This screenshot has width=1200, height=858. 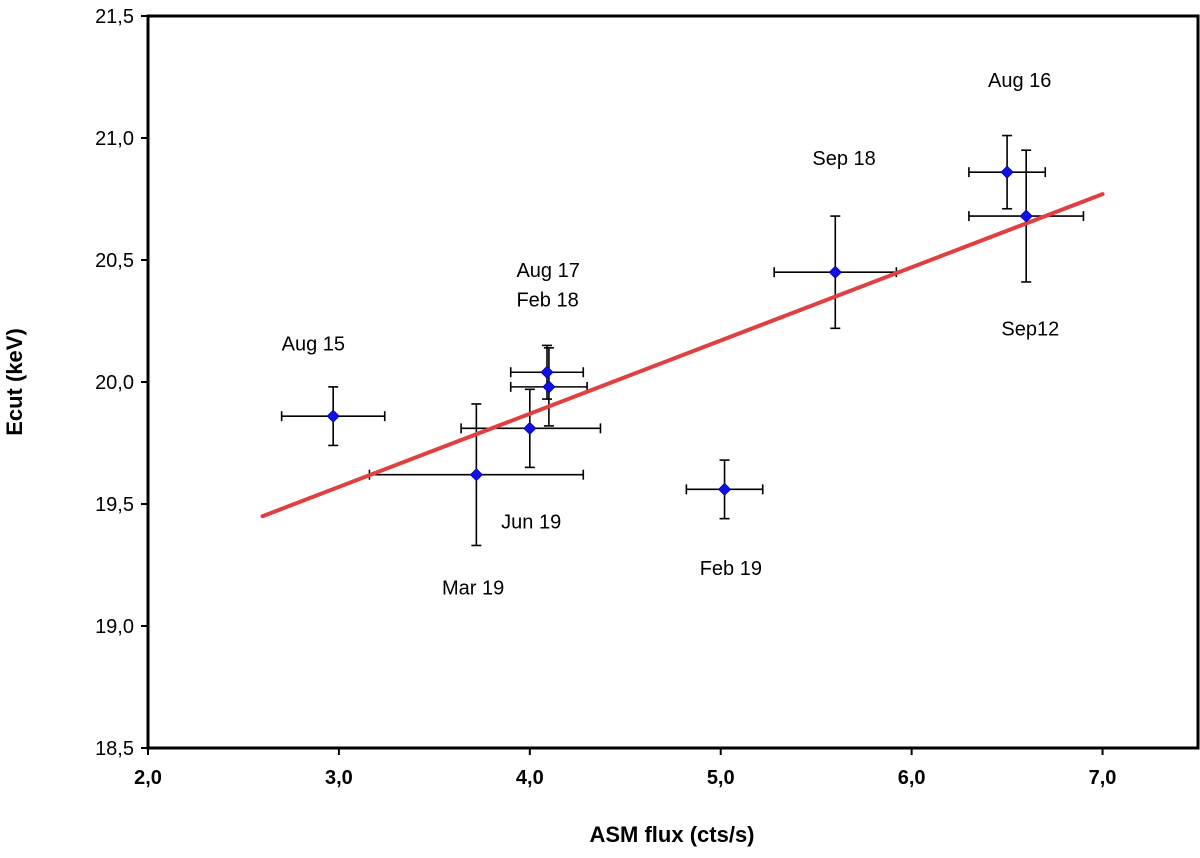 I want to click on x-tick-label: 4,0, so click(x=530, y=778).